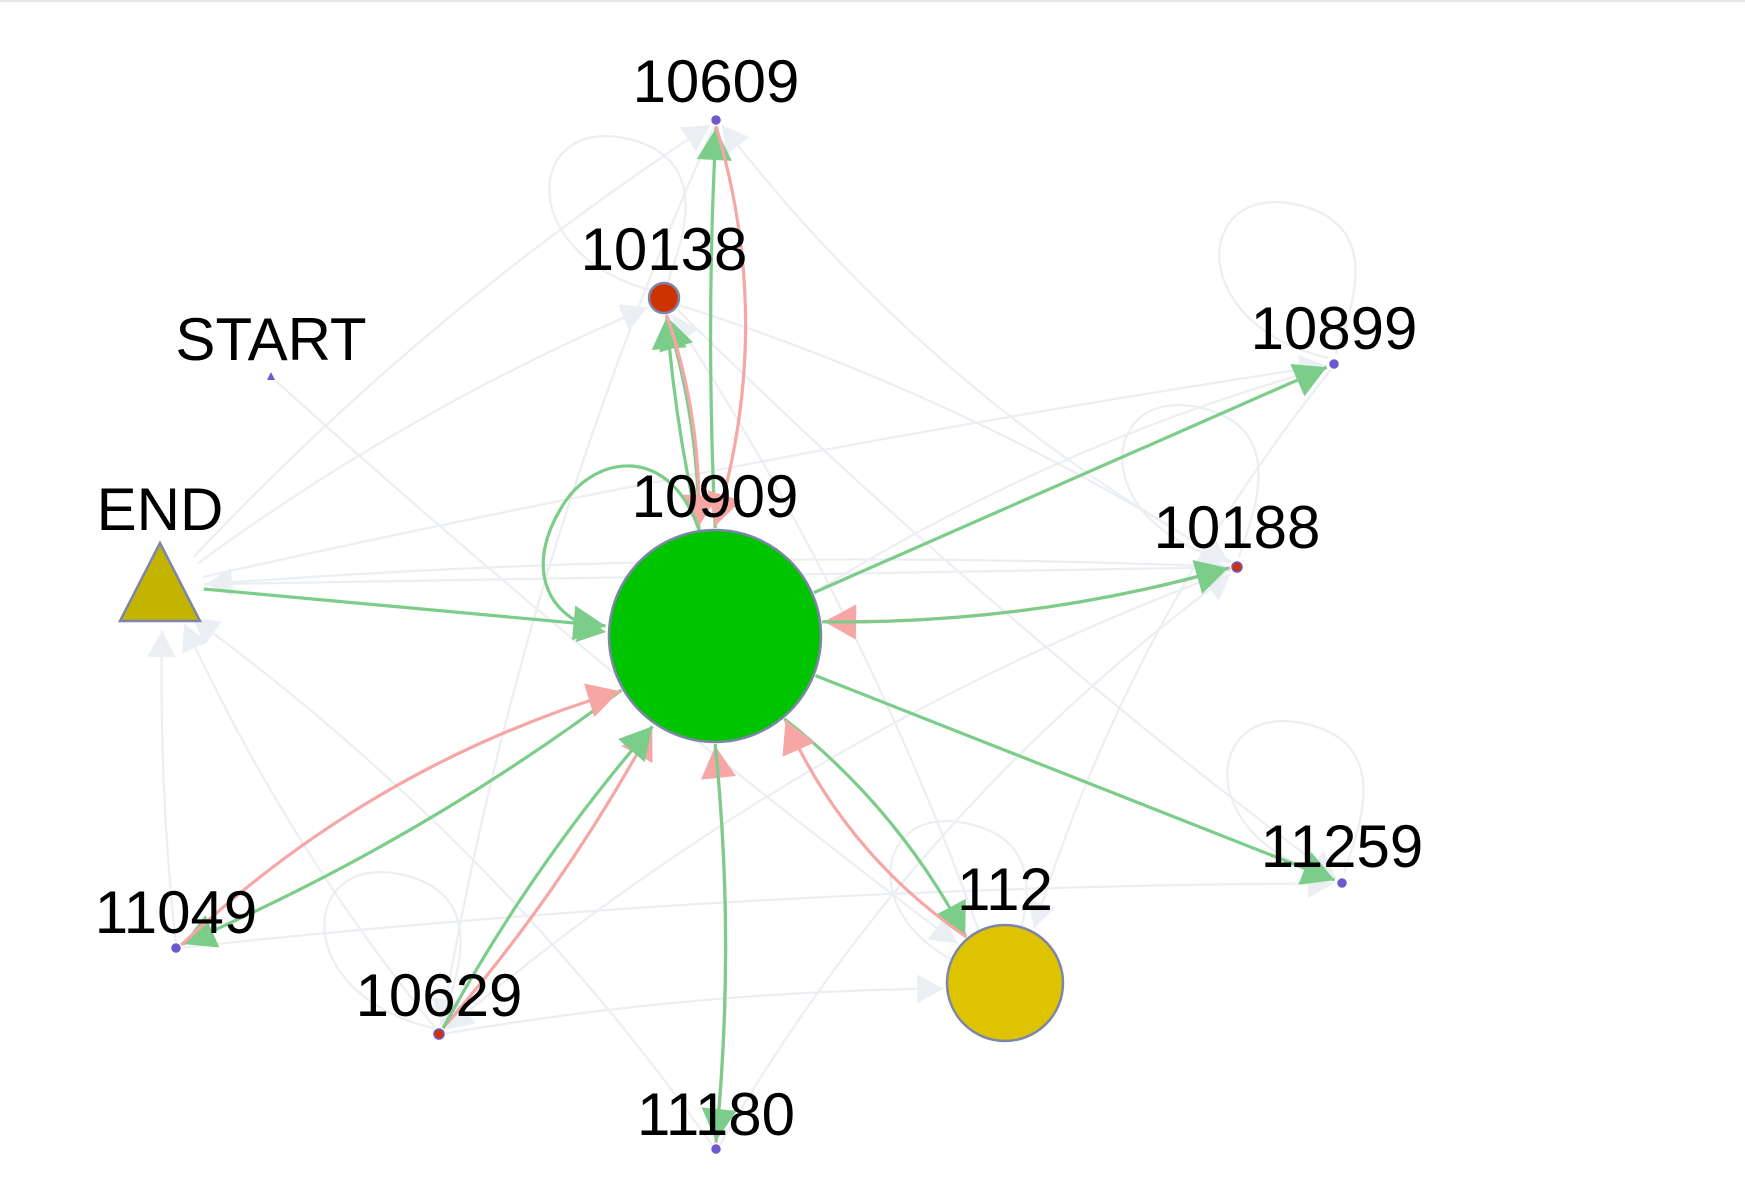 Image resolution: width=1745 pixels, height=1194 pixels. I want to click on node-label-10629: 10629, so click(439, 995).